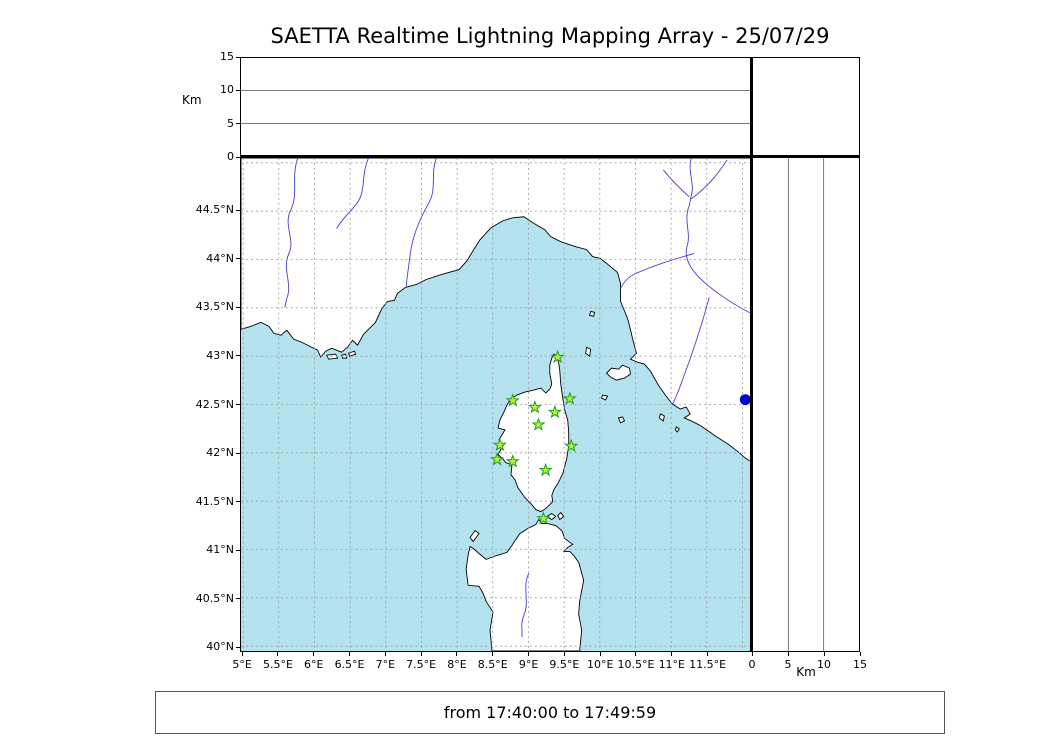 The width and height of the screenshot is (1050, 750). I want to click on lightning-point, so click(745, 400).